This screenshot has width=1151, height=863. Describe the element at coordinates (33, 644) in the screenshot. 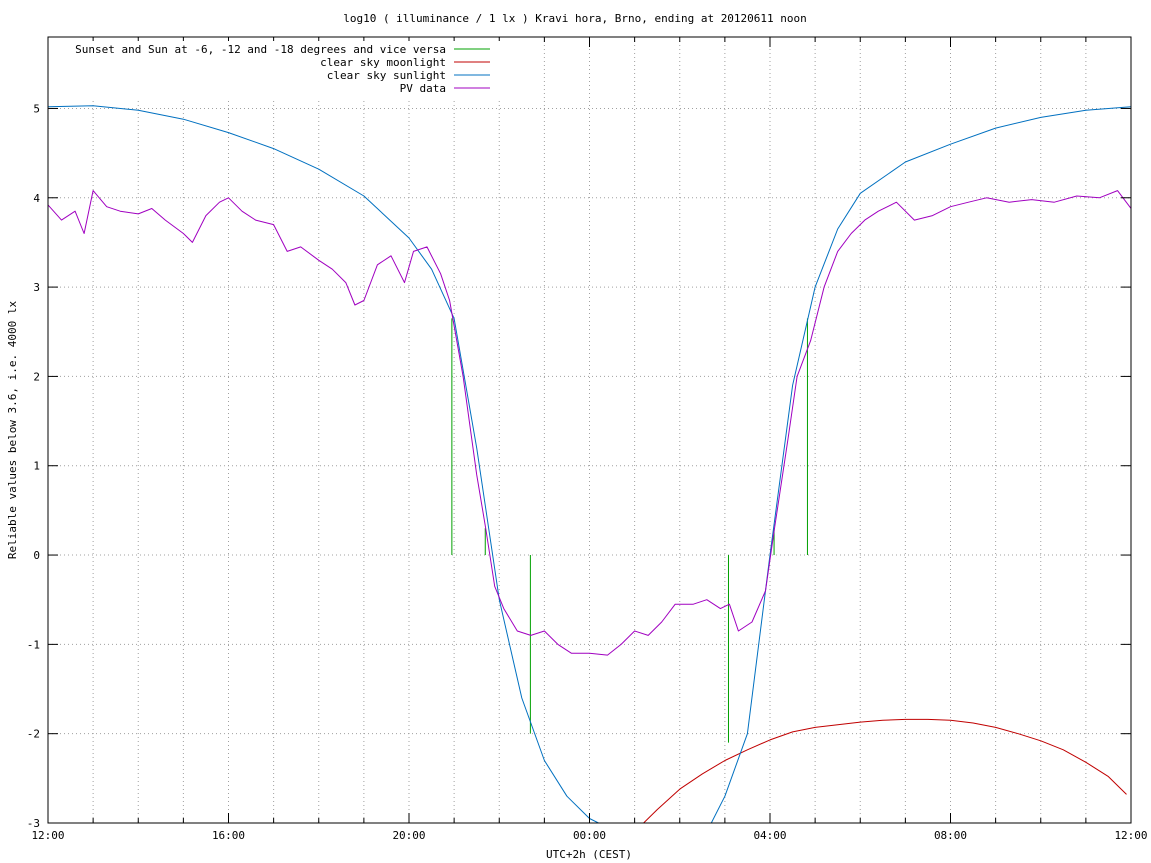

I see `y-tick-label: -1` at that location.